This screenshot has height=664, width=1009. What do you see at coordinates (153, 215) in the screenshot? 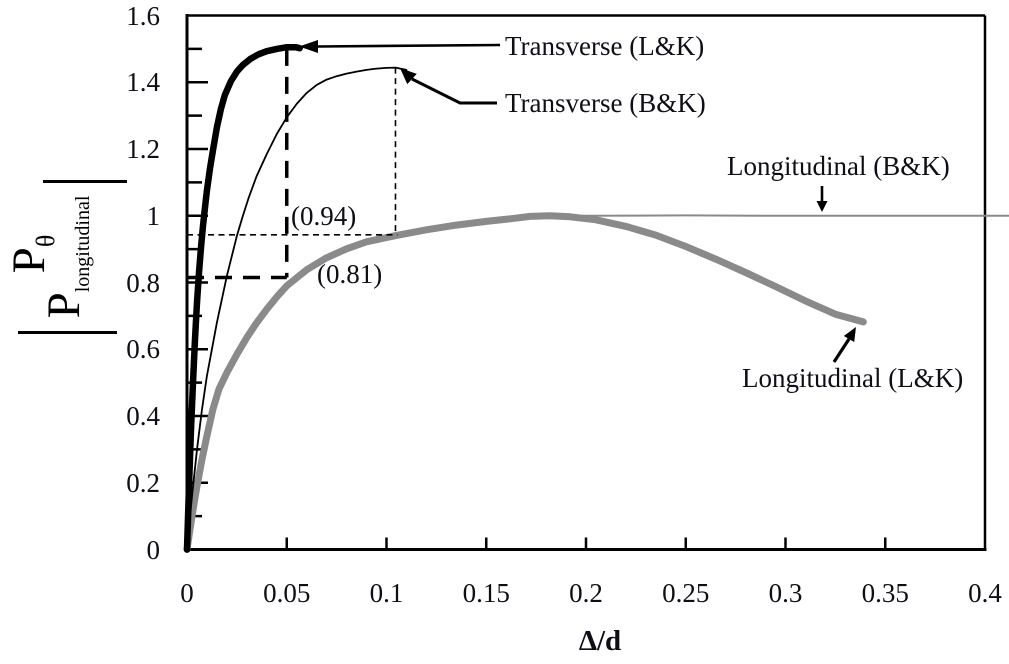
I see `y-tick-label: 1` at bounding box center [153, 215].